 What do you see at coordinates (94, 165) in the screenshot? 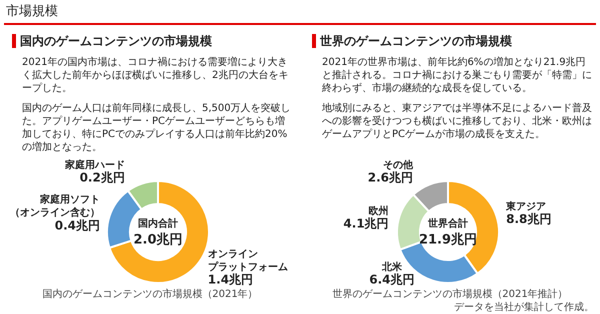
I see `slice-label: 家庭用ハード` at bounding box center [94, 165].